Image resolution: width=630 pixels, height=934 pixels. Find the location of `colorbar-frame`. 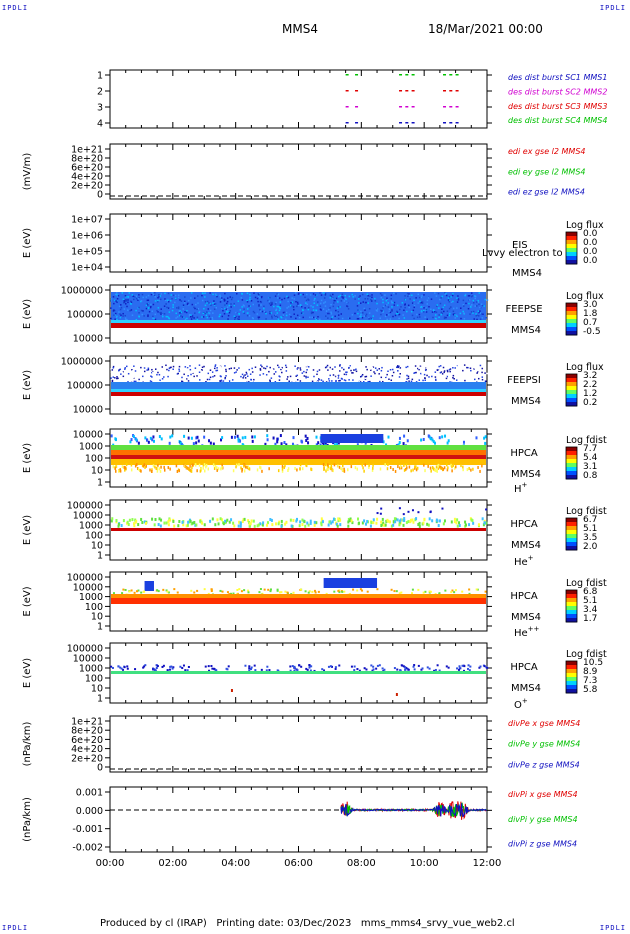

colorbar-frame is located at coordinates (571, 319).